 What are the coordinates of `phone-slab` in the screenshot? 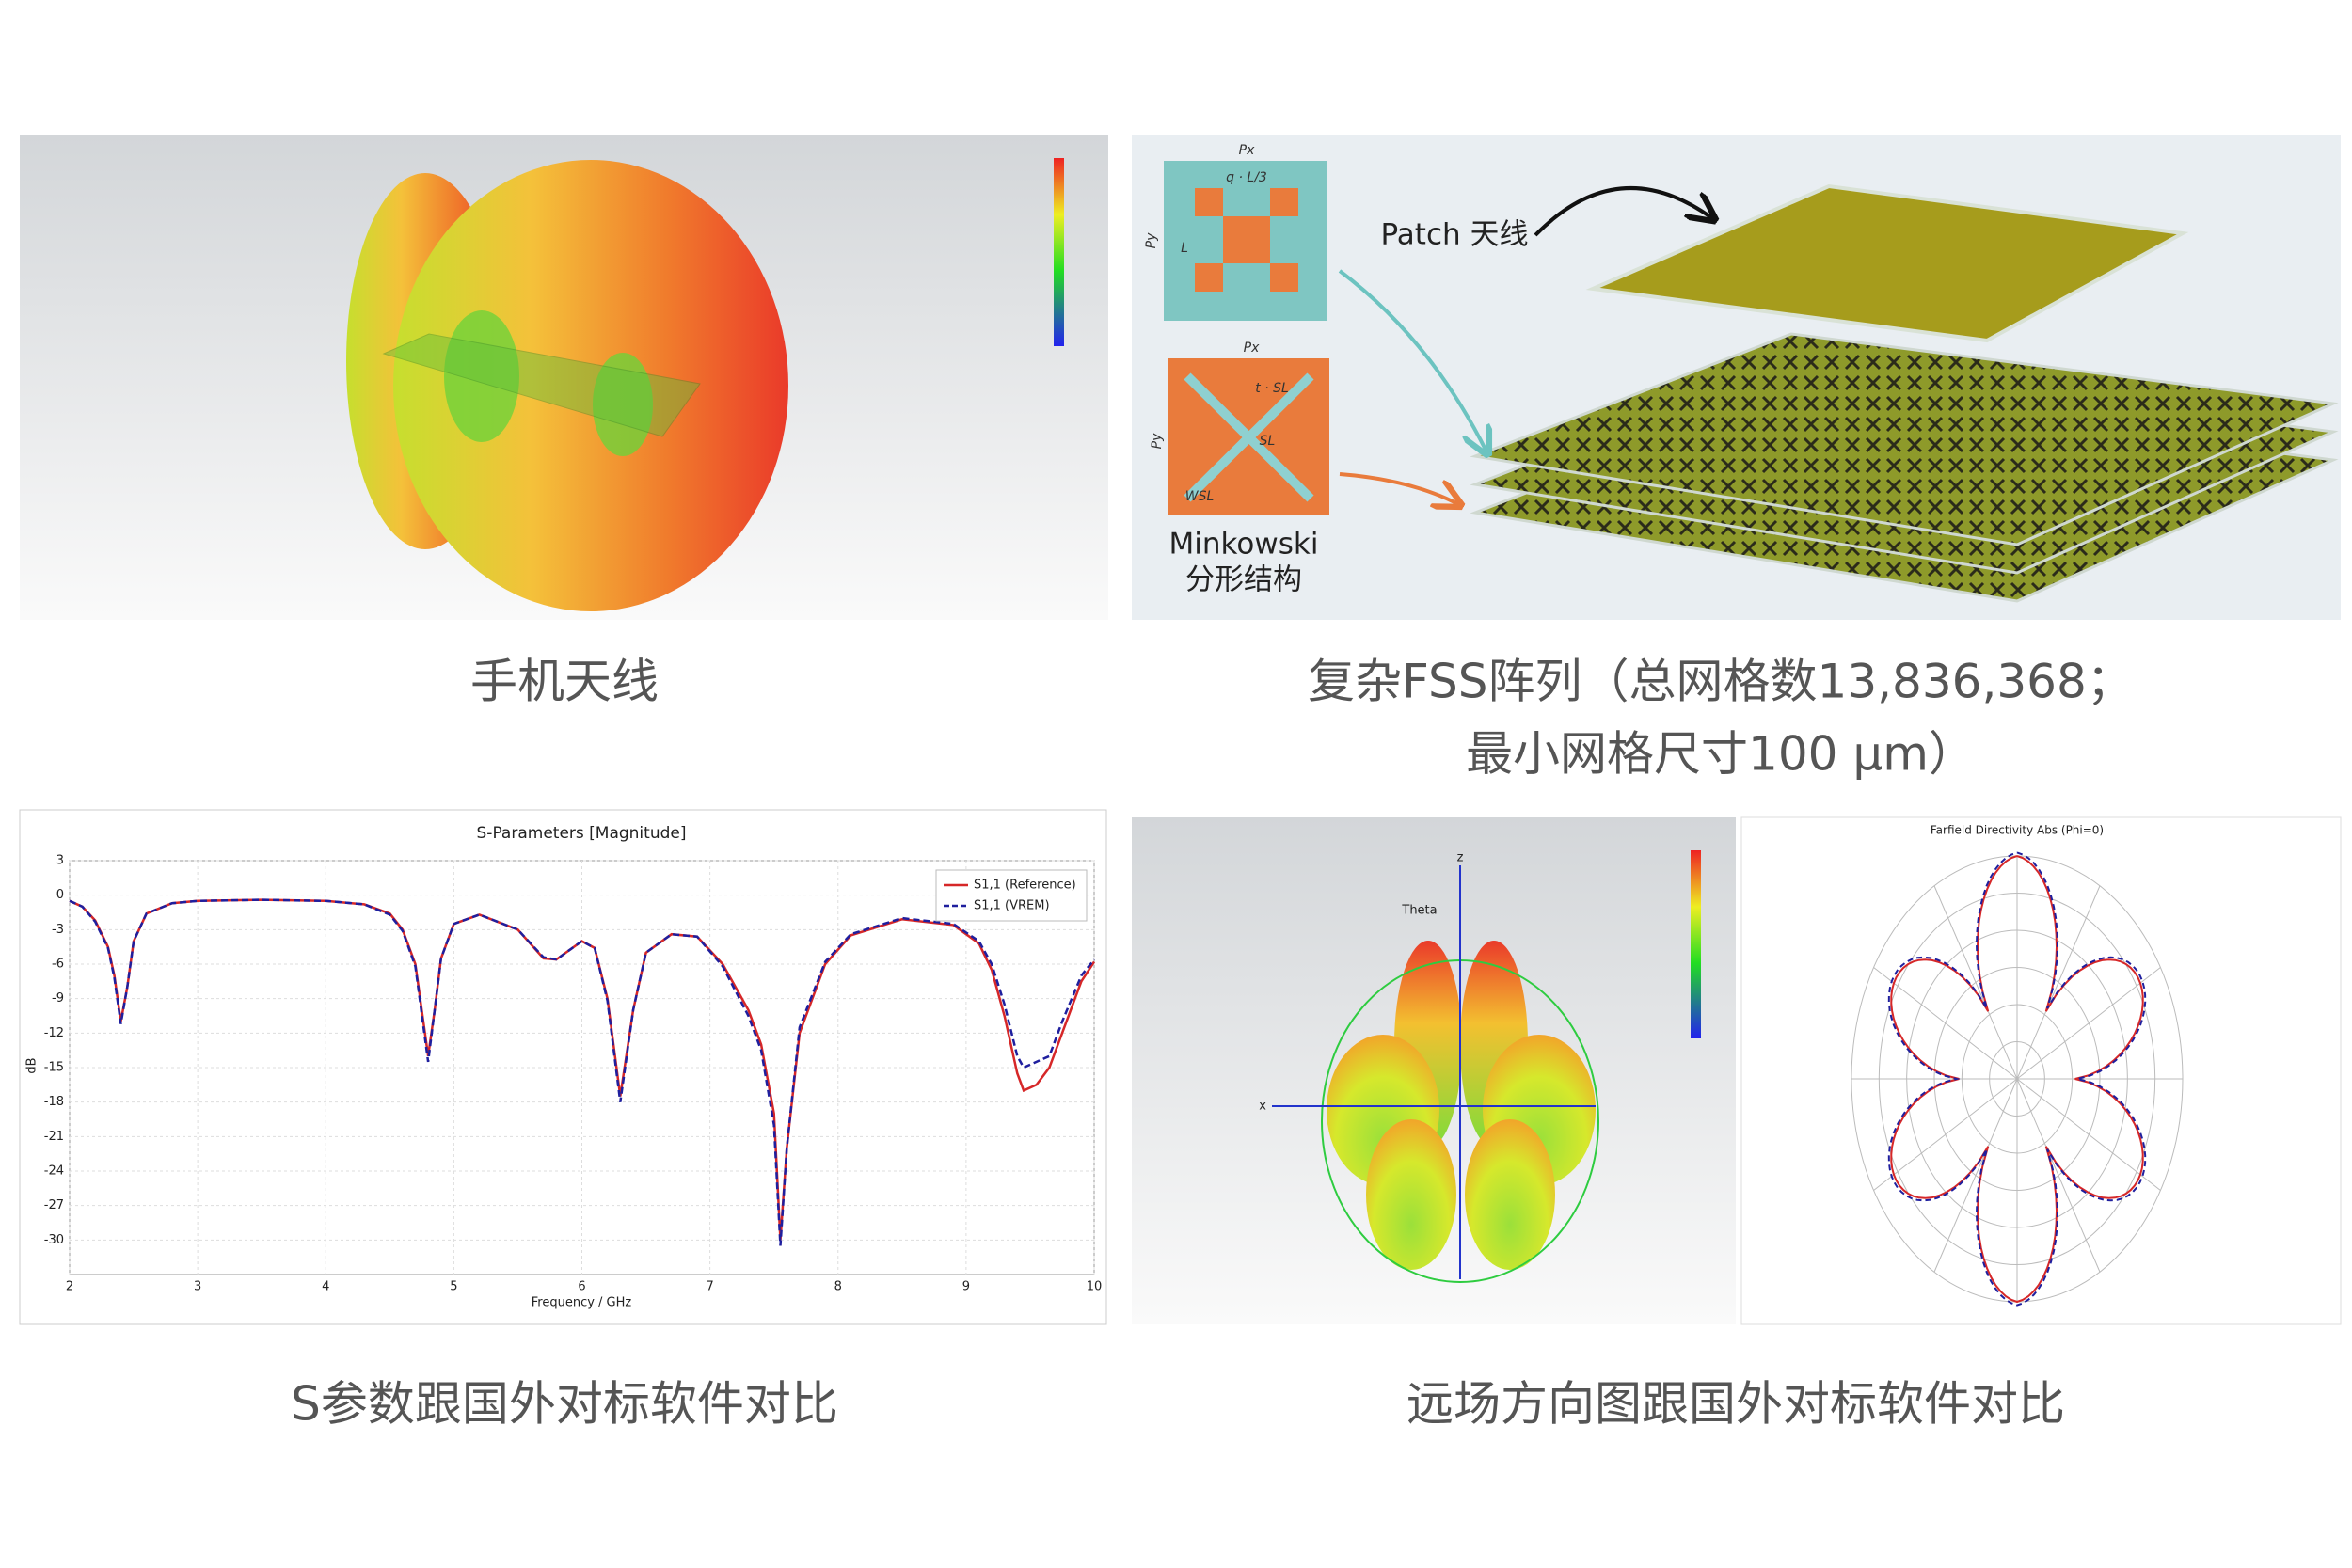 It's located at (541, 385).